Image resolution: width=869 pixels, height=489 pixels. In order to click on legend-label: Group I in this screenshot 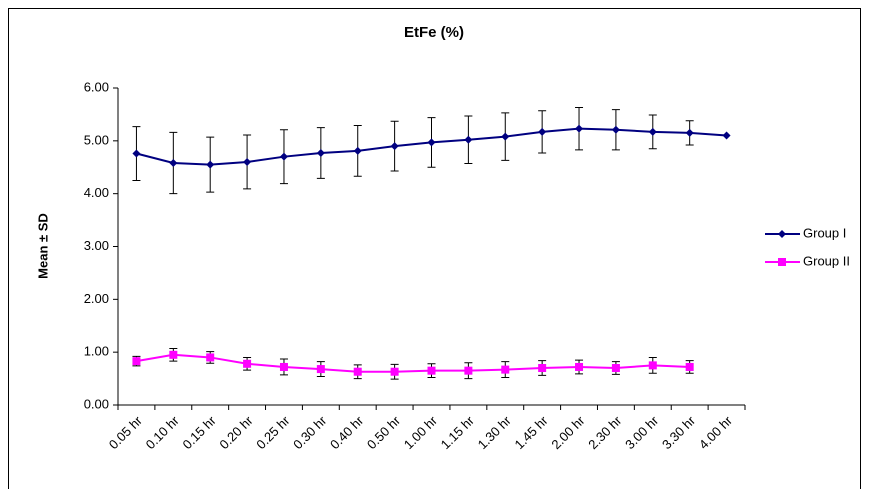, I will do `click(824, 232)`.